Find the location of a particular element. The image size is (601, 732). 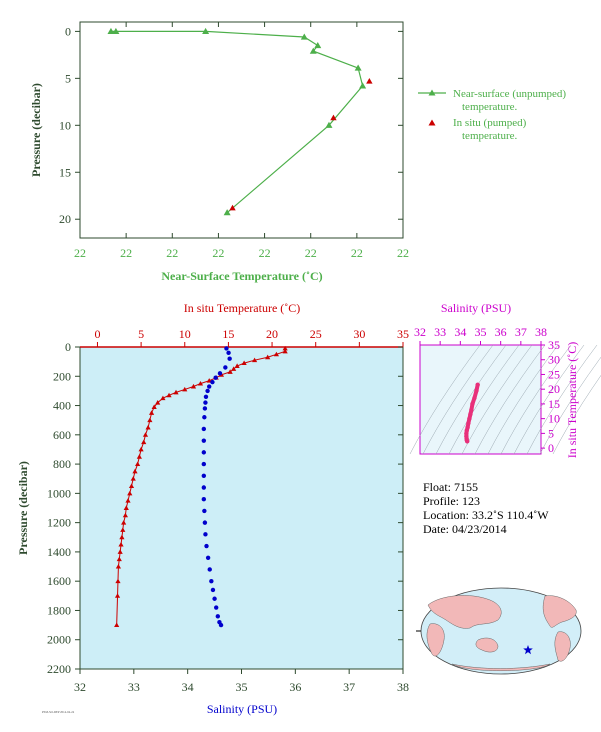

world-map is located at coordinates (499, 631).